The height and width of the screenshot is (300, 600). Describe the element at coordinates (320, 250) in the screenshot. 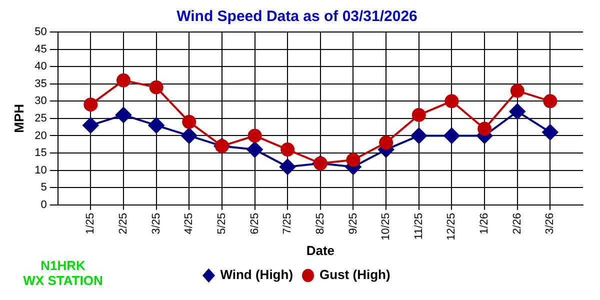

I see `x-axis-title: Date` at that location.